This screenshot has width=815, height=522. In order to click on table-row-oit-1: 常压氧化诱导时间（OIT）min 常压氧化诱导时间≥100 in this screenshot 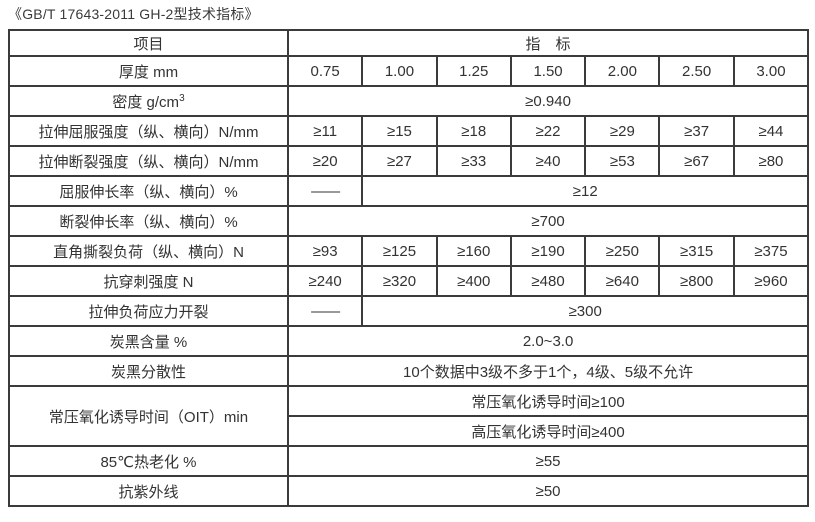, I will do `click(409, 416)`.